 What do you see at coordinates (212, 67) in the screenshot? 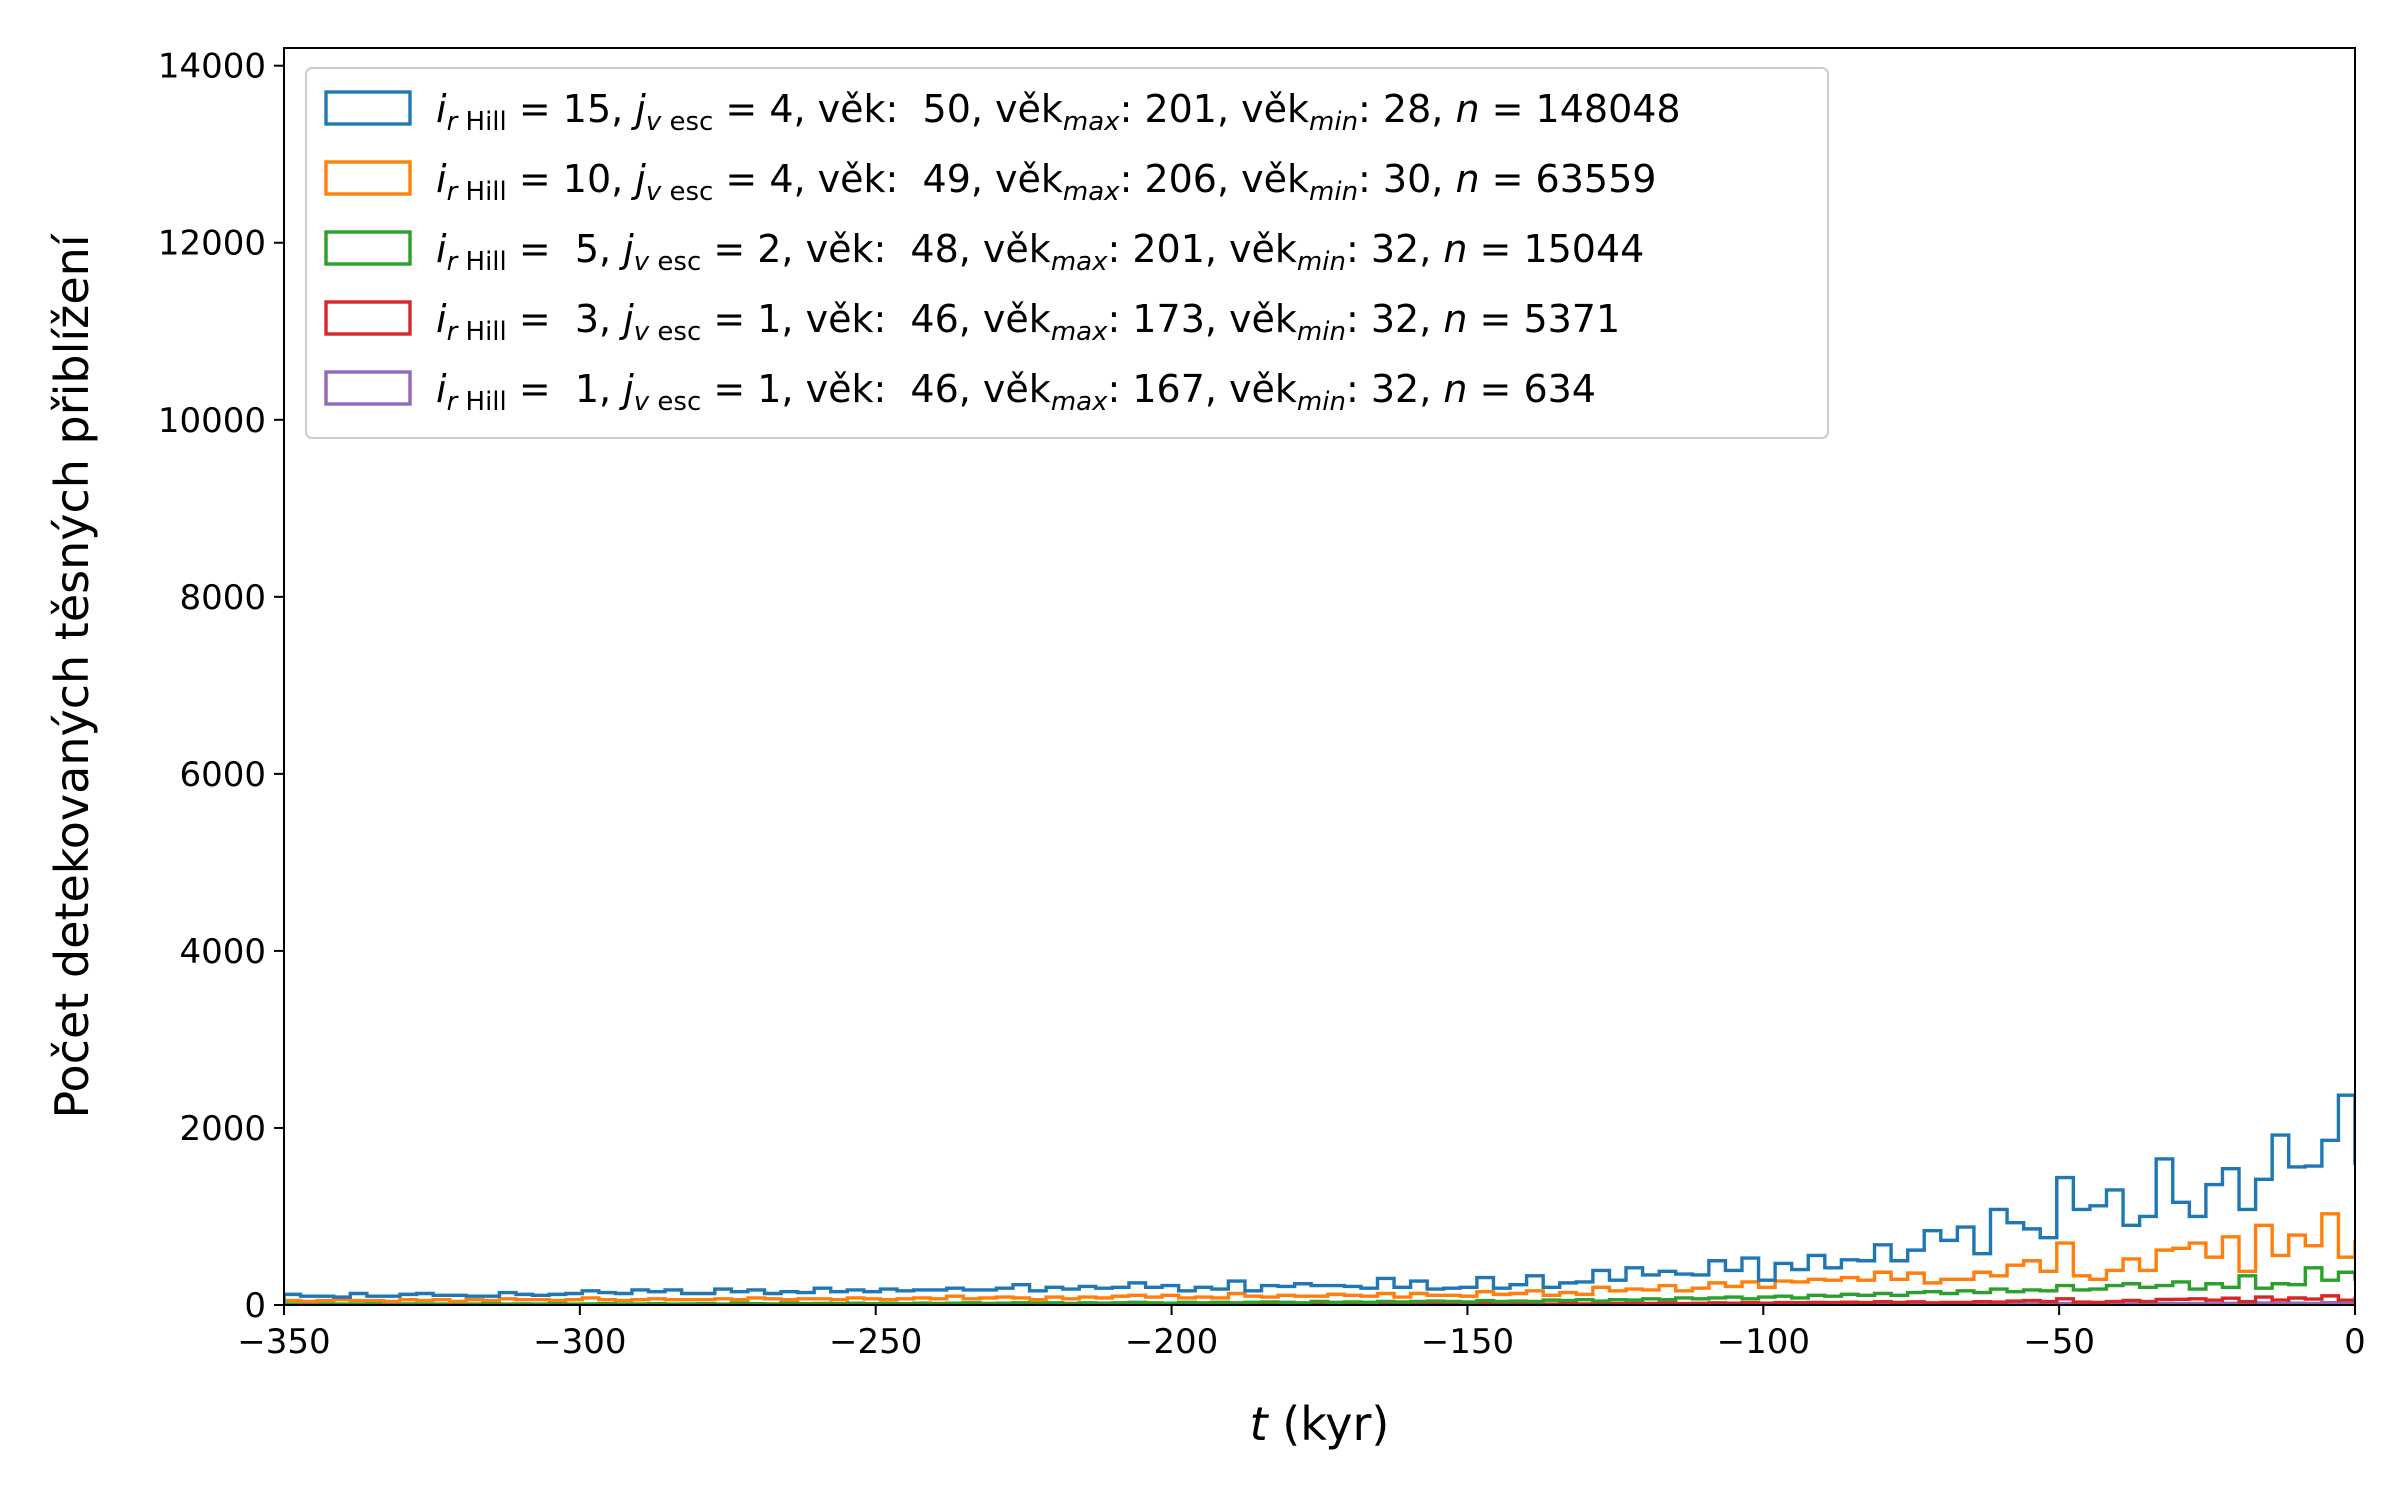
I see `y-tick-label: 14000` at bounding box center [212, 67].